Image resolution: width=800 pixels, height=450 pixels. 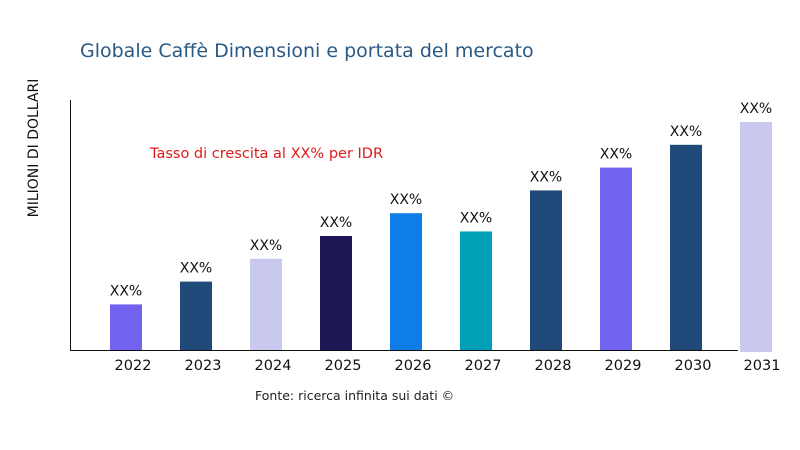 I want to click on data-label-2028: XX%, so click(x=546, y=177).